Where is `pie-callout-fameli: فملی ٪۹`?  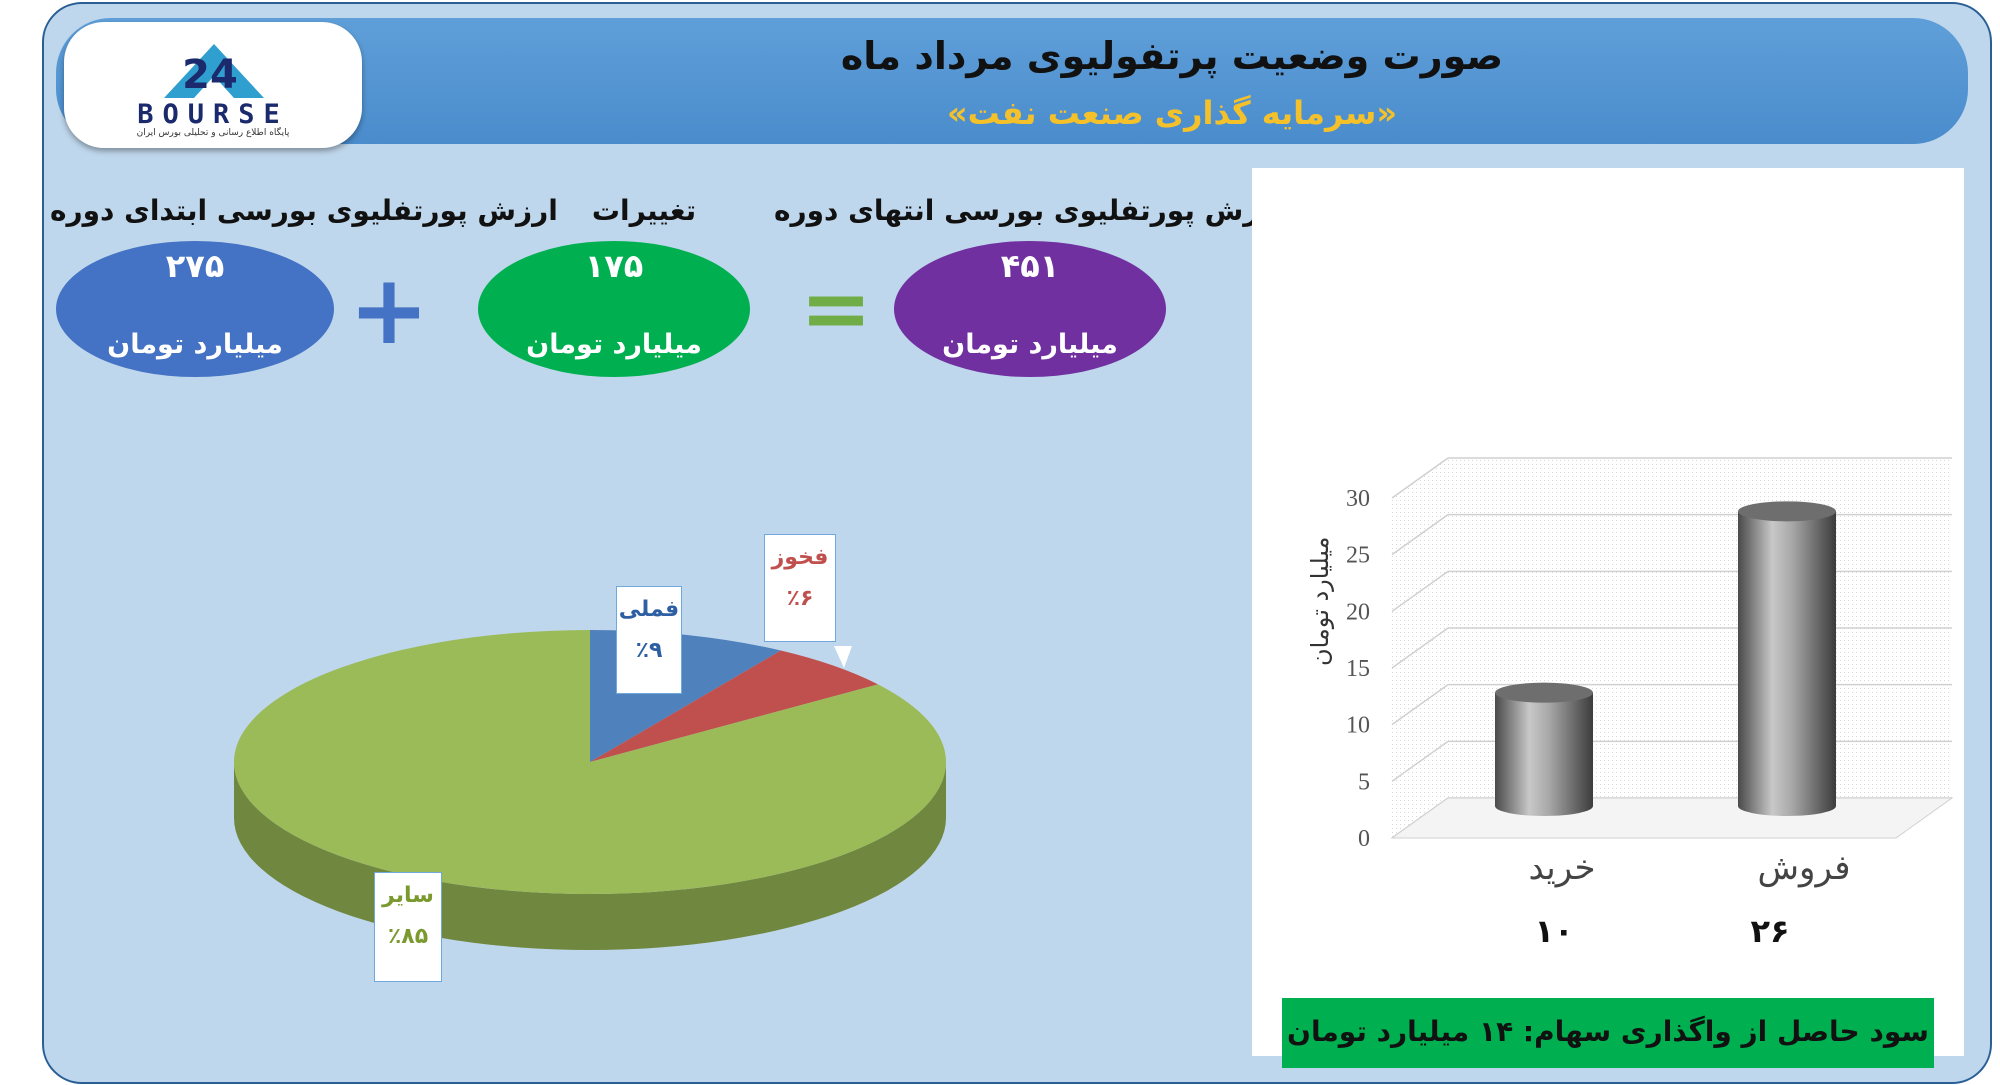 pie-callout-fameli: فملی ٪۹ is located at coordinates (649, 640).